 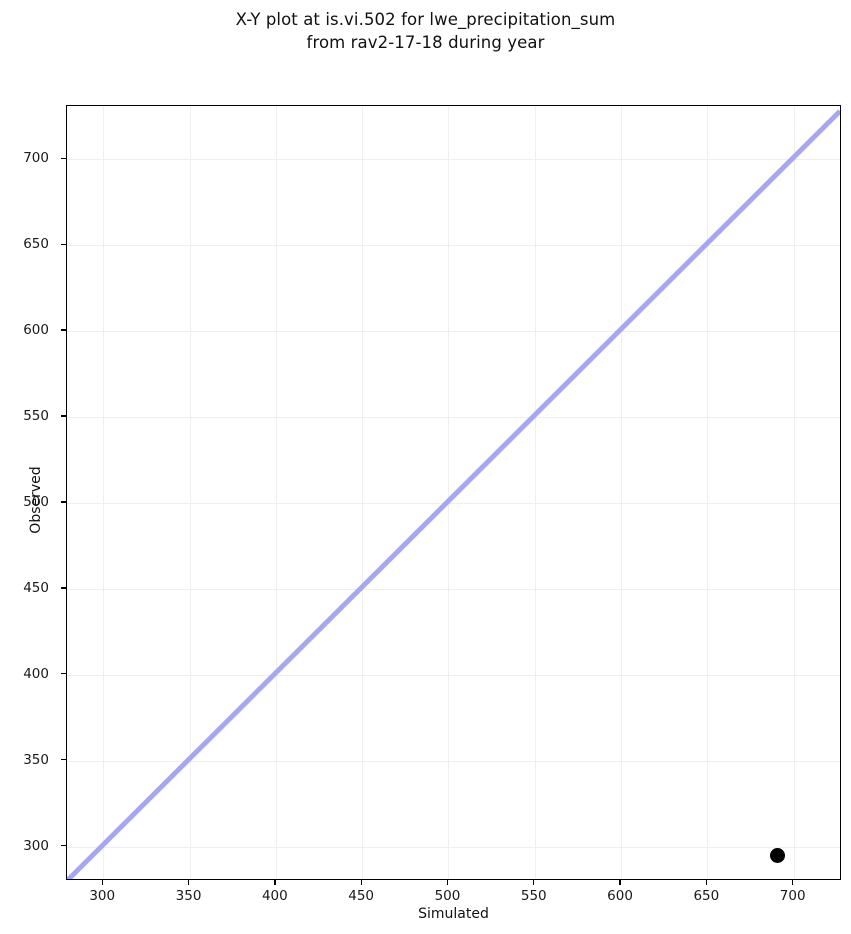 What do you see at coordinates (36, 673) in the screenshot?
I see `y-tick-label: 400` at bounding box center [36, 673].